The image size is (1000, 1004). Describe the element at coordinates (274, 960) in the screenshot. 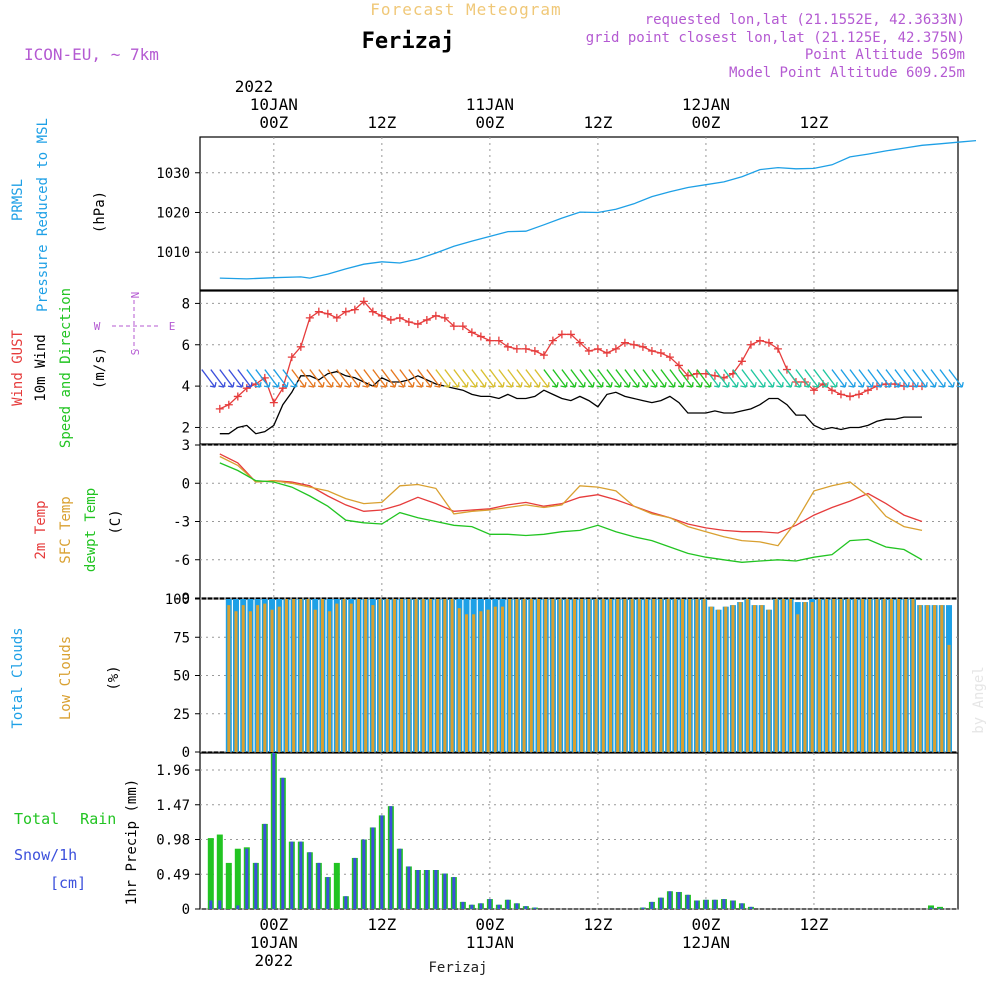

I see `bottom-time-label-0: 2022` at that location.